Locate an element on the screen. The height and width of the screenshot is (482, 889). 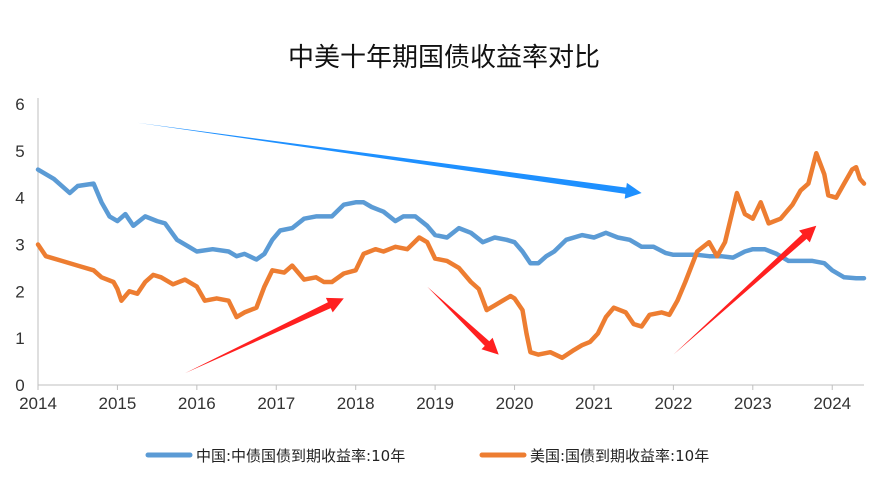
x-tick-label: 2015 is located at coordinates (118, 403).